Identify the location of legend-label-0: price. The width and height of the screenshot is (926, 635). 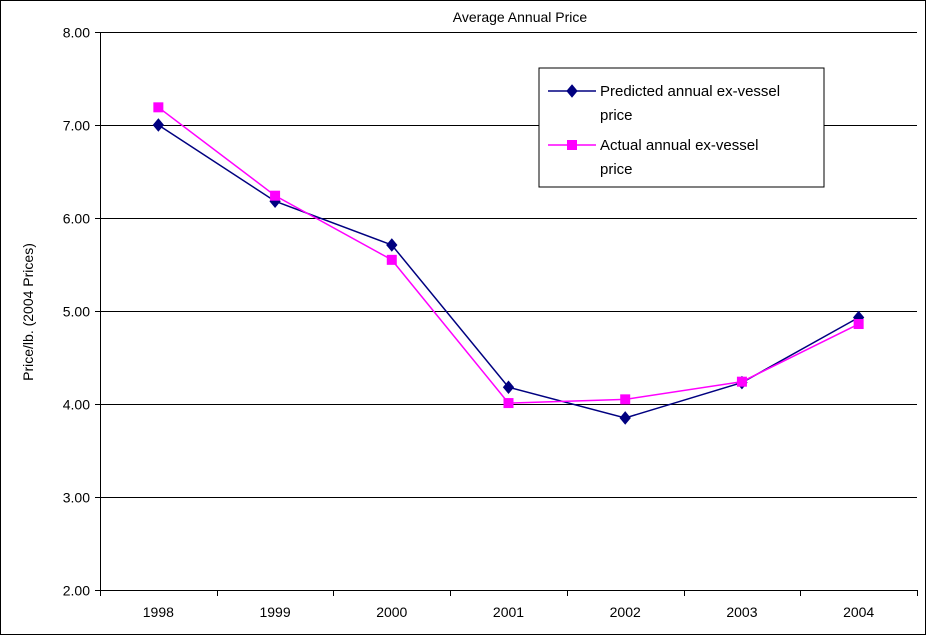
(616, 115).